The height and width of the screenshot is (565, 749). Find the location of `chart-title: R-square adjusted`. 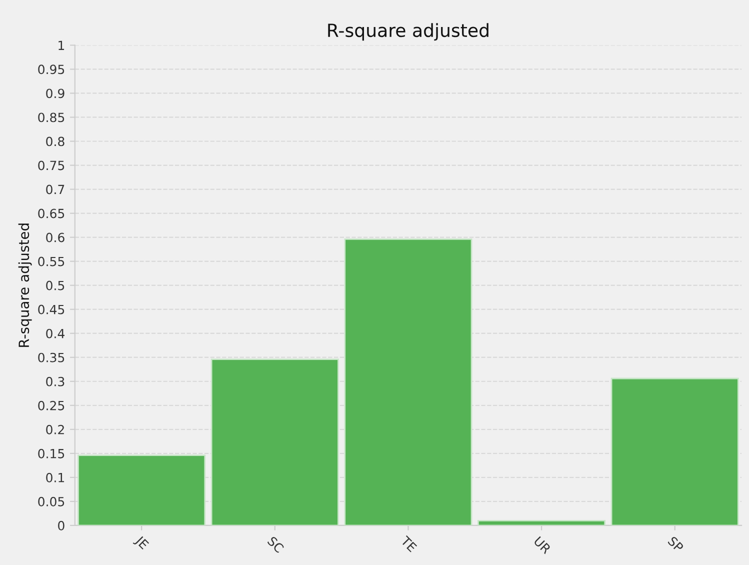

chart-title: R-square adjusted is located at coordinates (408, 32).